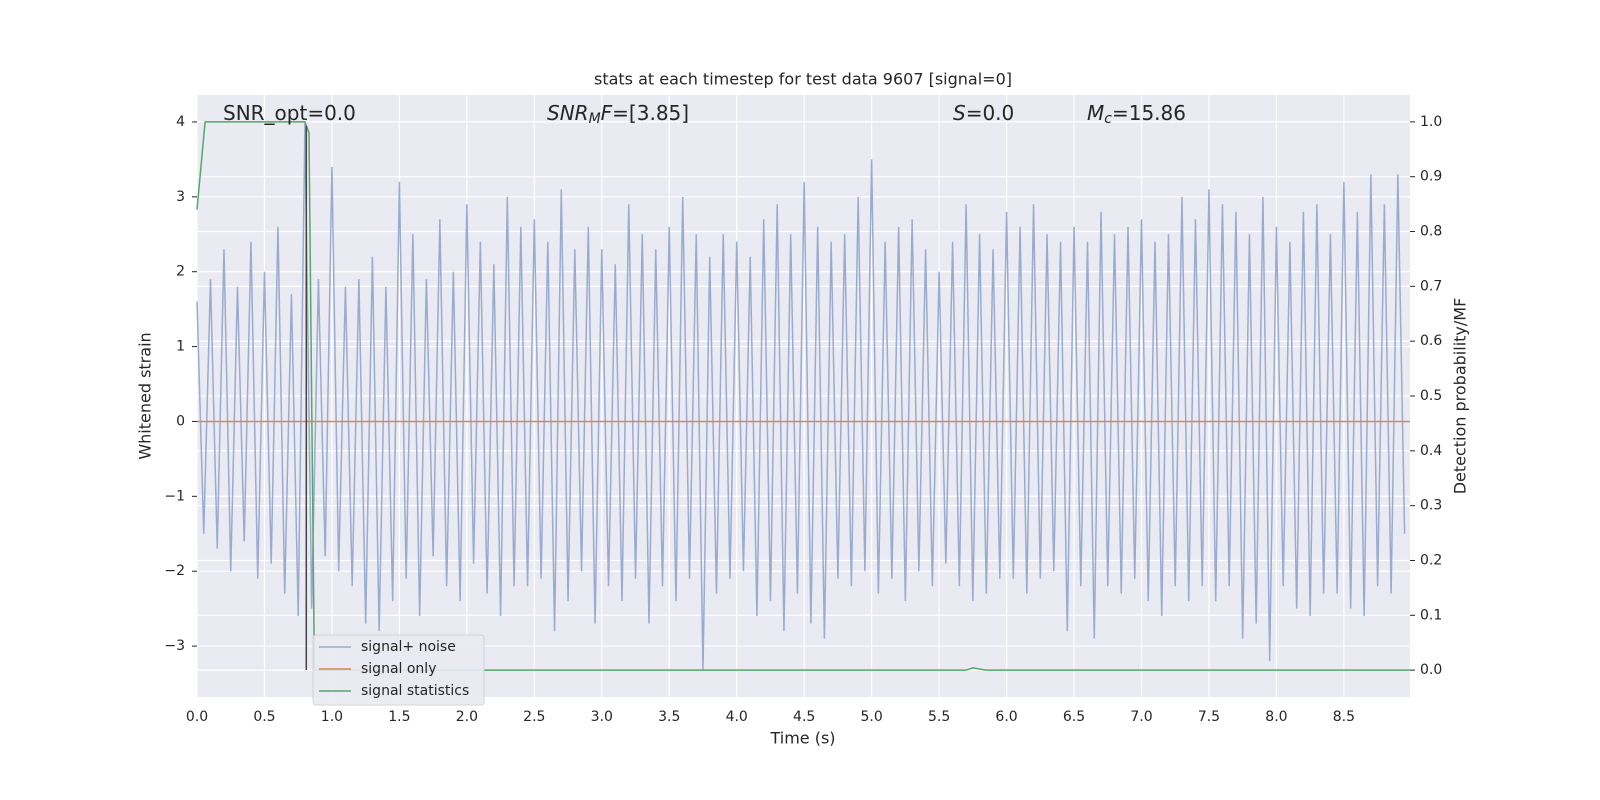  Describe the element at coordinates (1431, 177) in the screenshot. I see `y2-tick-label: 0.9` at that location.